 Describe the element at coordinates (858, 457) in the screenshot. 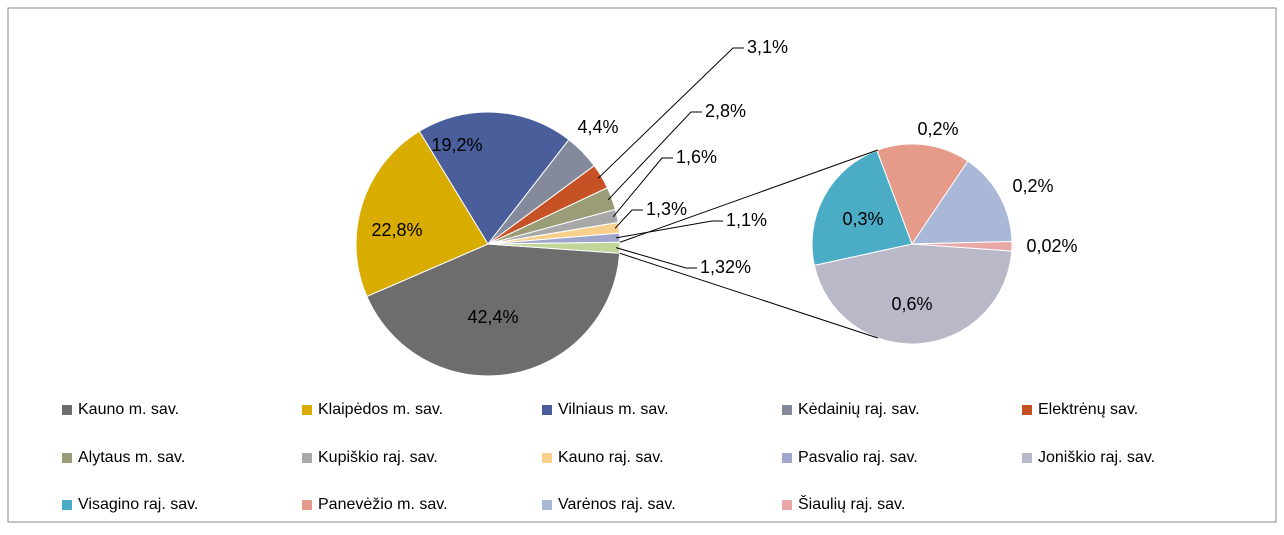

I see `legend-label: Pasvalio raj. sav.` at that location.